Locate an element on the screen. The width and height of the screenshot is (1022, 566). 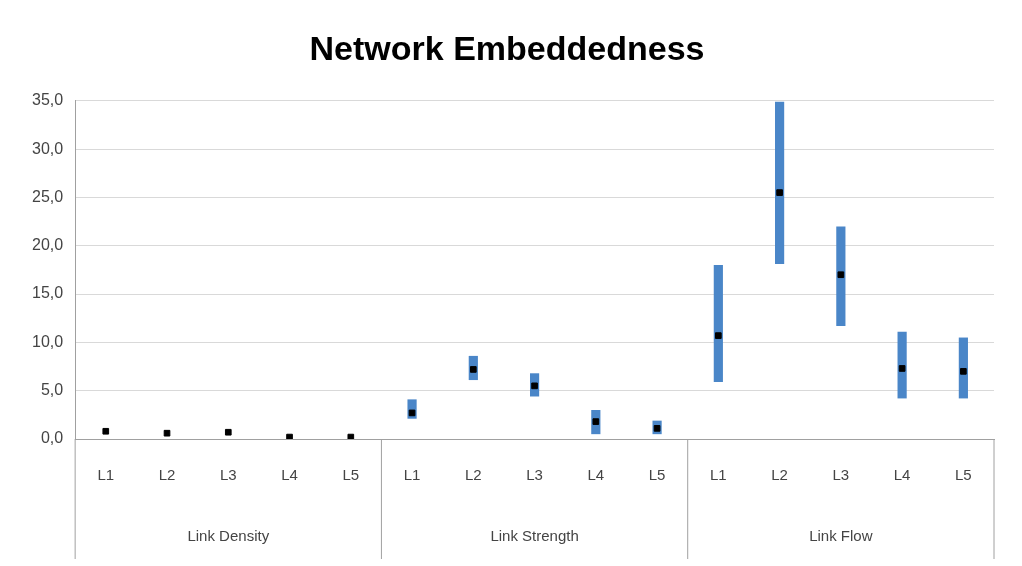
text: Link Density is located at coordinates (228, 536).